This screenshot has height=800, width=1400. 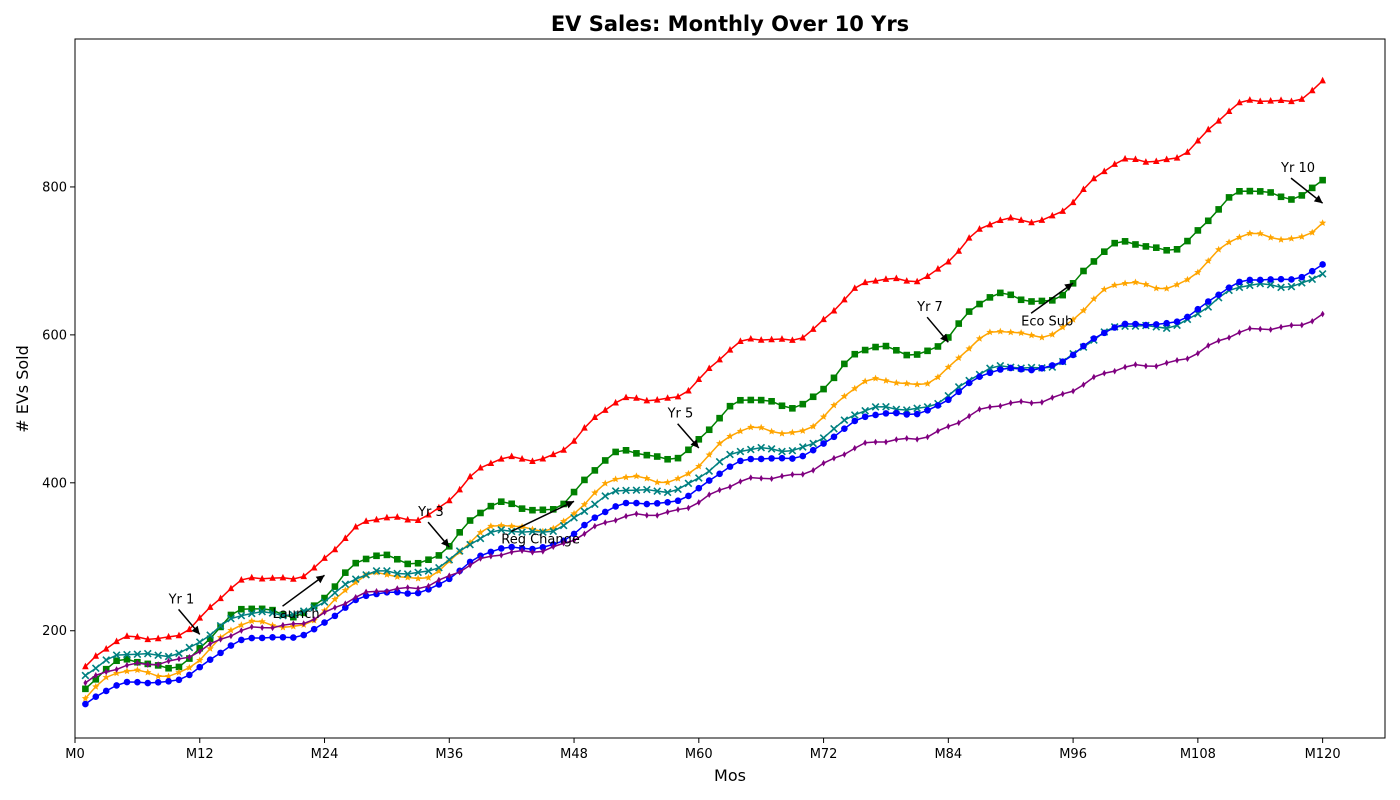 What do you see at coordinates (683, 428) in the screenshot?
I see `annotation: Yr 5` at bounding box center [683, 428].